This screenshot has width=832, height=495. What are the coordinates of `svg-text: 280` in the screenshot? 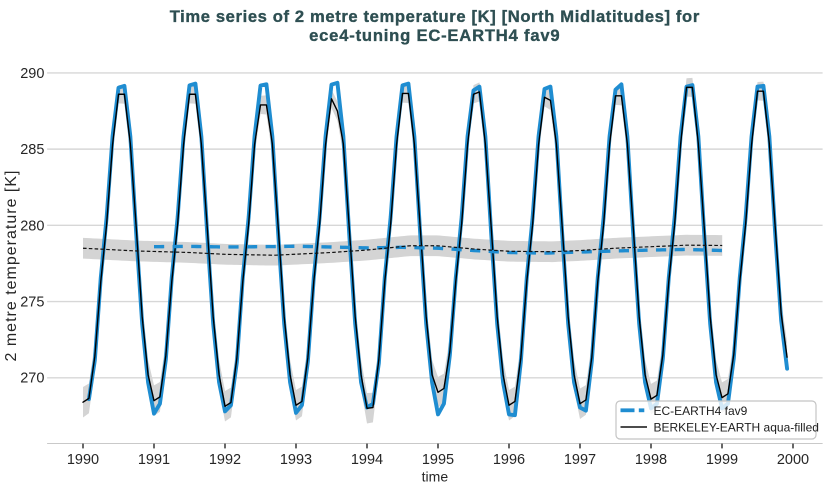 It's located at (32, 226).